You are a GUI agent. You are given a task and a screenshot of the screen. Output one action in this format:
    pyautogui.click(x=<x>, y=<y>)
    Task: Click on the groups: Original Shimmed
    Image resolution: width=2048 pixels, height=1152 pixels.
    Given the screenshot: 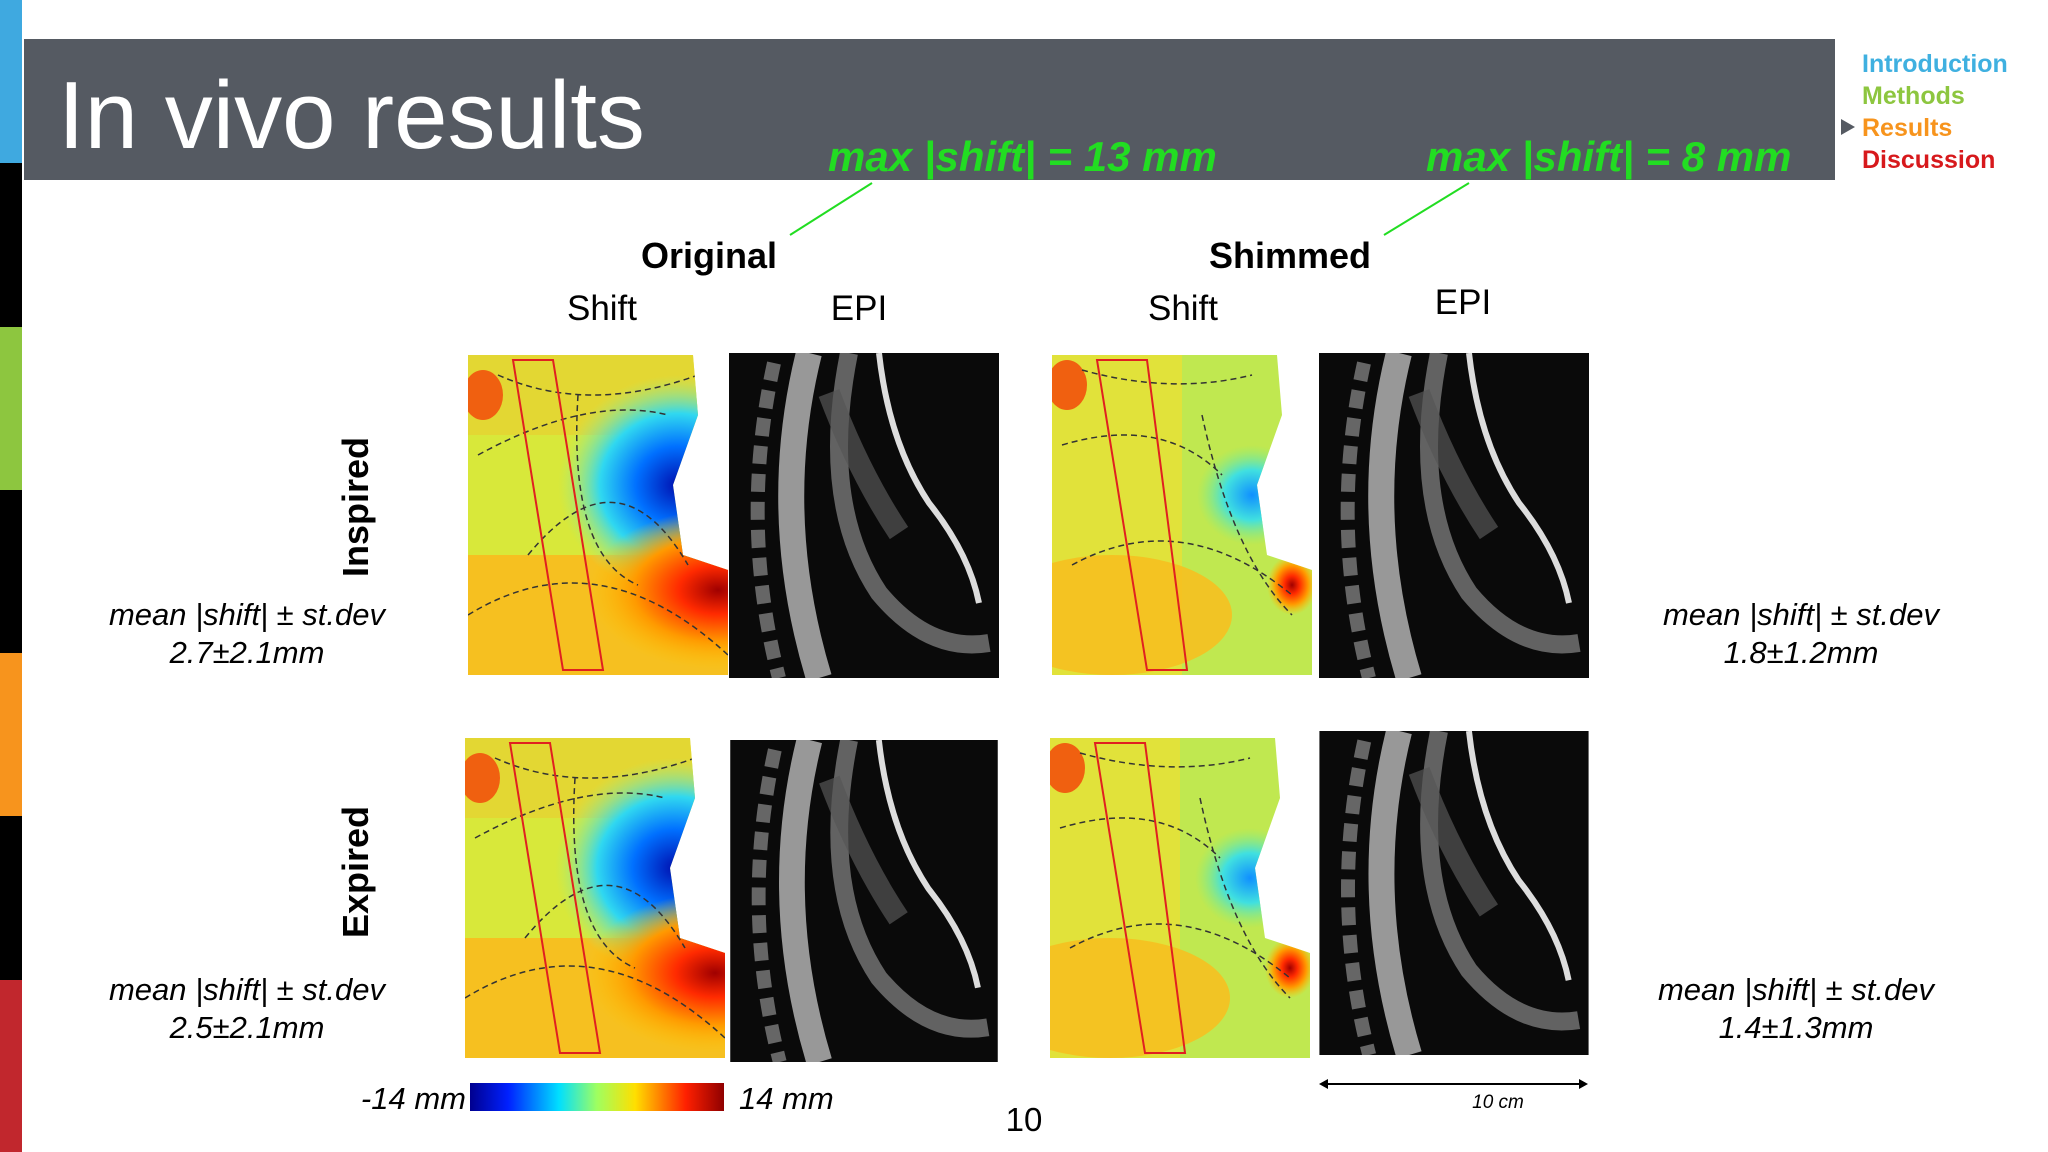 What is the action you would take?
    pyautogui.click(x=1006, y=255)
    